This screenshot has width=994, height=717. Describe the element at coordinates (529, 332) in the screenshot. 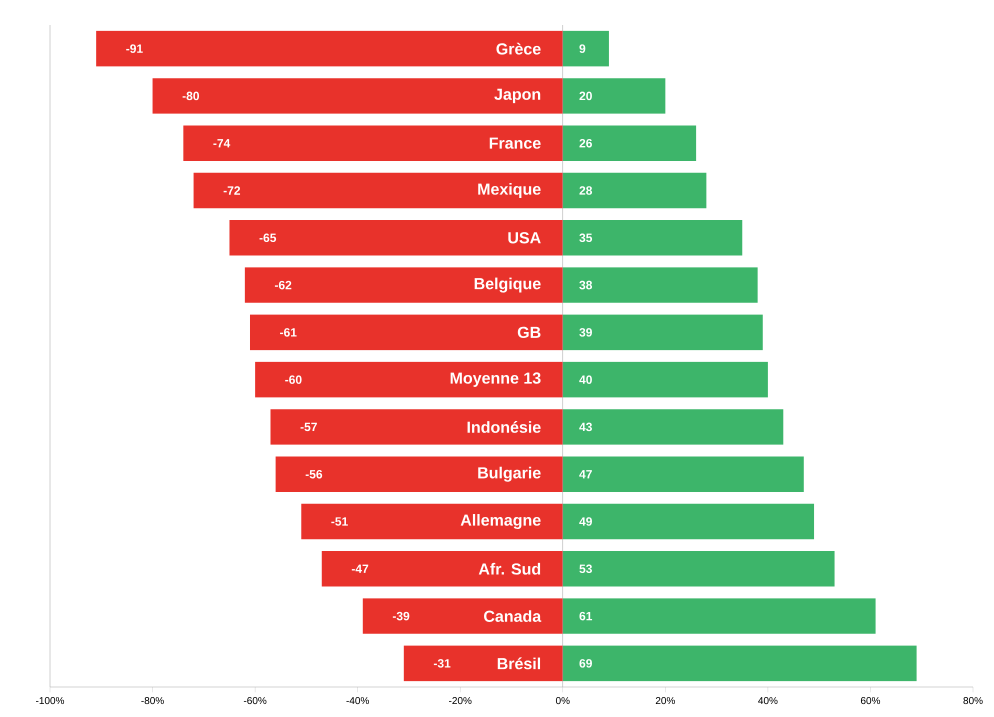

I see `y-tick-label: GB` at that location.